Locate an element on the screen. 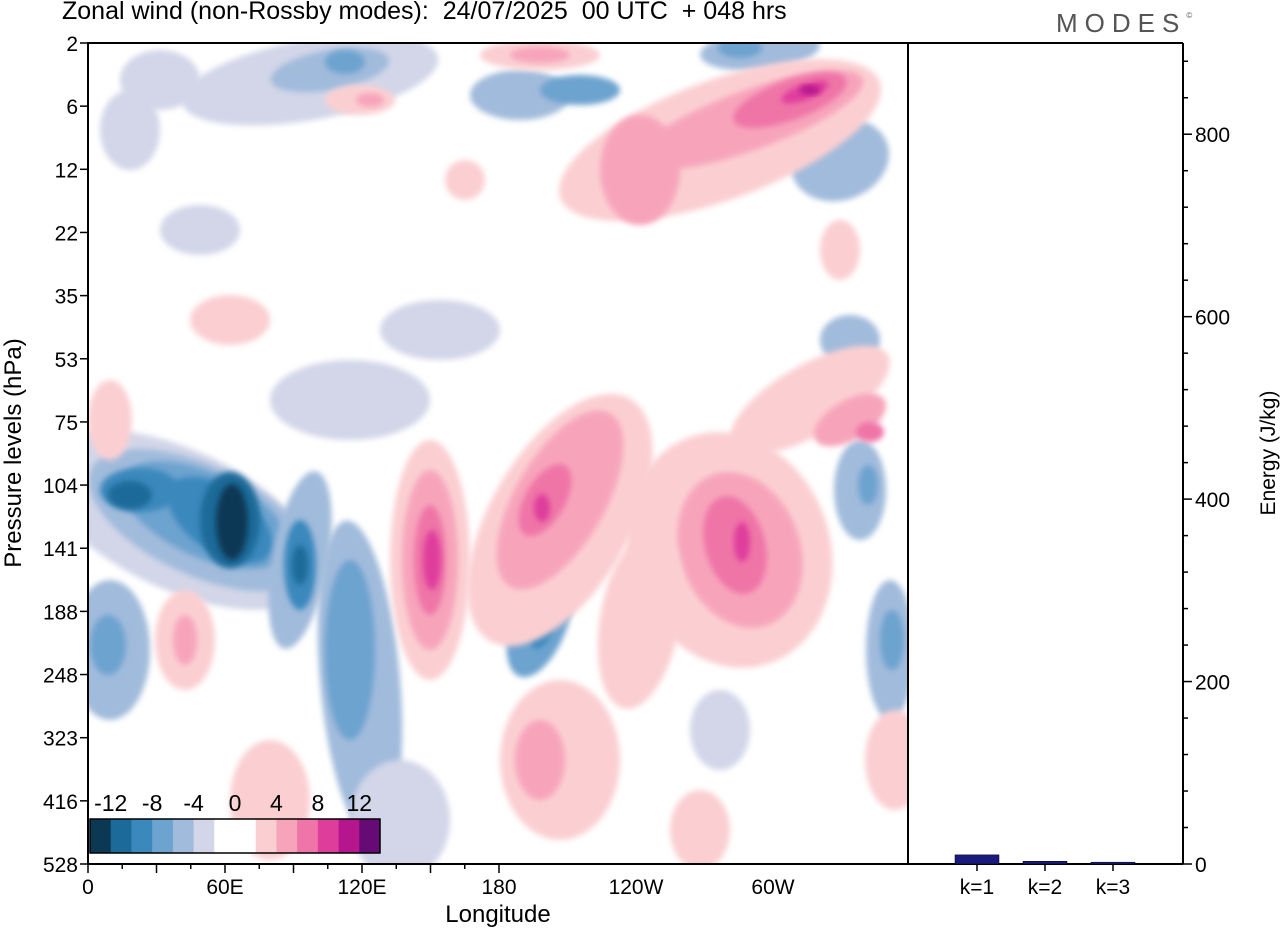 Image resolution: width=1280 pixels, height=930 pixels. x-tick-label: 60E is located at coordinates (224, 887).